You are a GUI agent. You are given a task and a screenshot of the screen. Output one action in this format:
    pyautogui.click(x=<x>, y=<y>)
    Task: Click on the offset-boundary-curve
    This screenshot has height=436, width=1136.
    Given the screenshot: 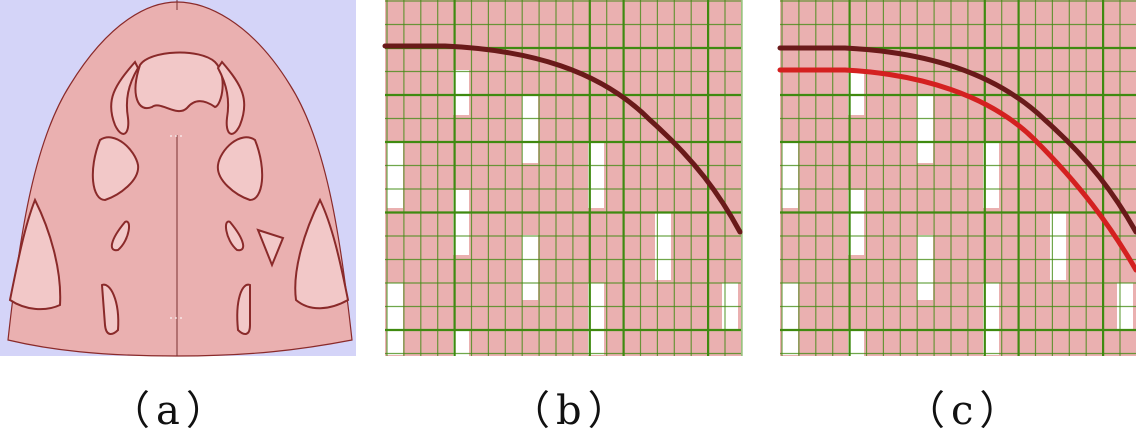 What is the action you would take?
    pyautogui.click(x=956, y=170)
    